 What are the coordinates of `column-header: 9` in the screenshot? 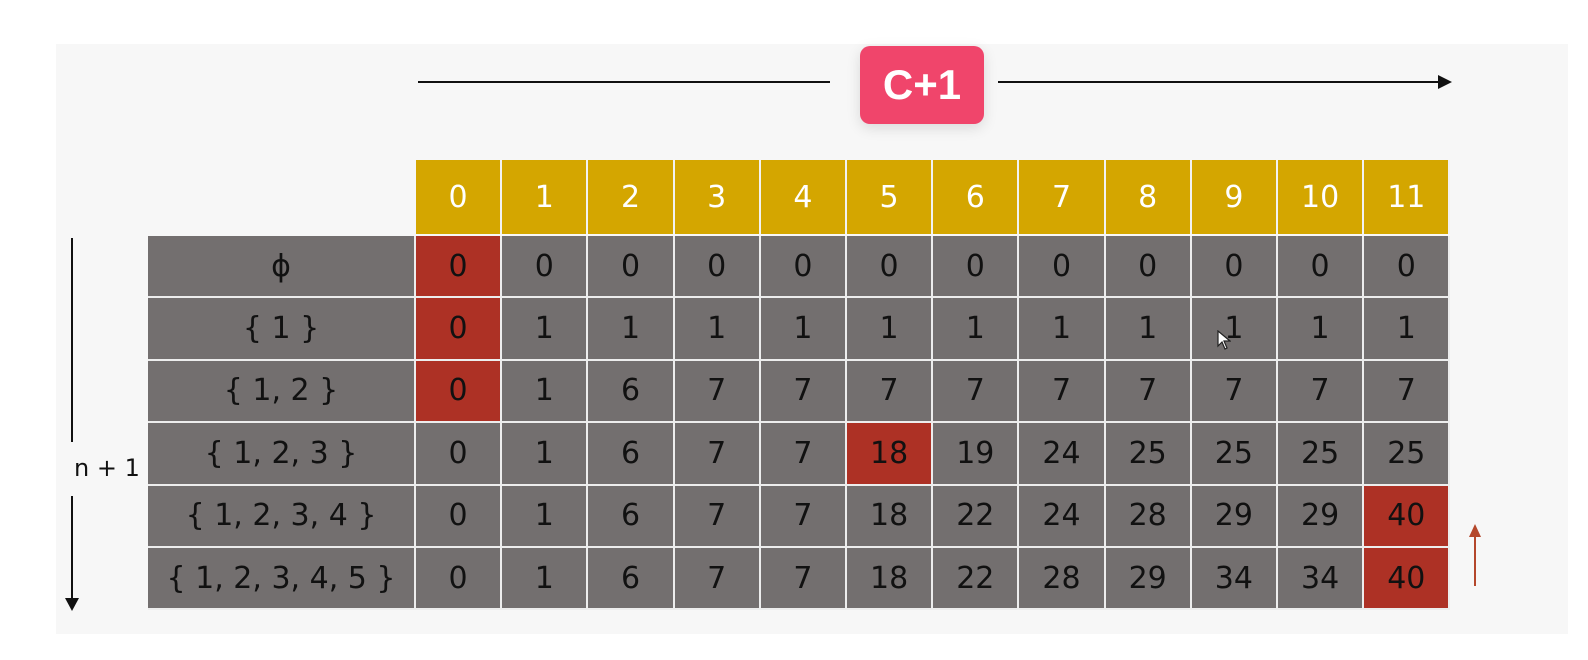 It's located at (1234, 197).